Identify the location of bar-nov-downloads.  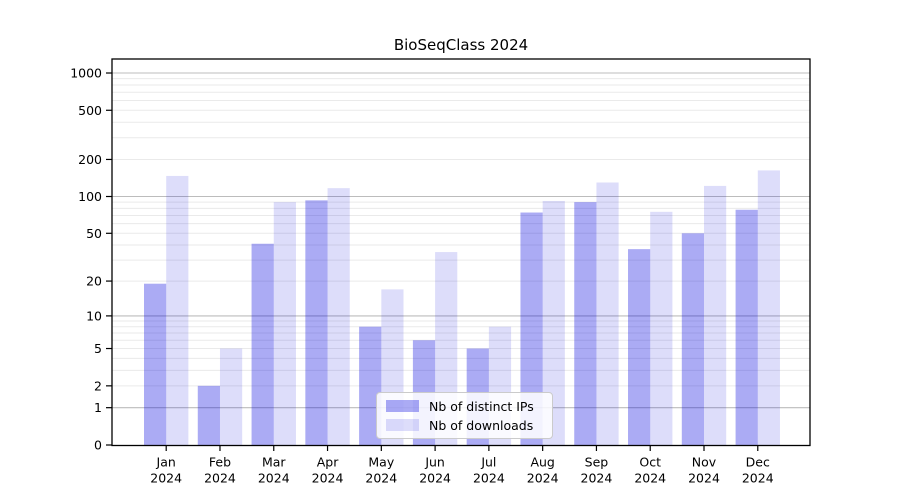
(715, 315).